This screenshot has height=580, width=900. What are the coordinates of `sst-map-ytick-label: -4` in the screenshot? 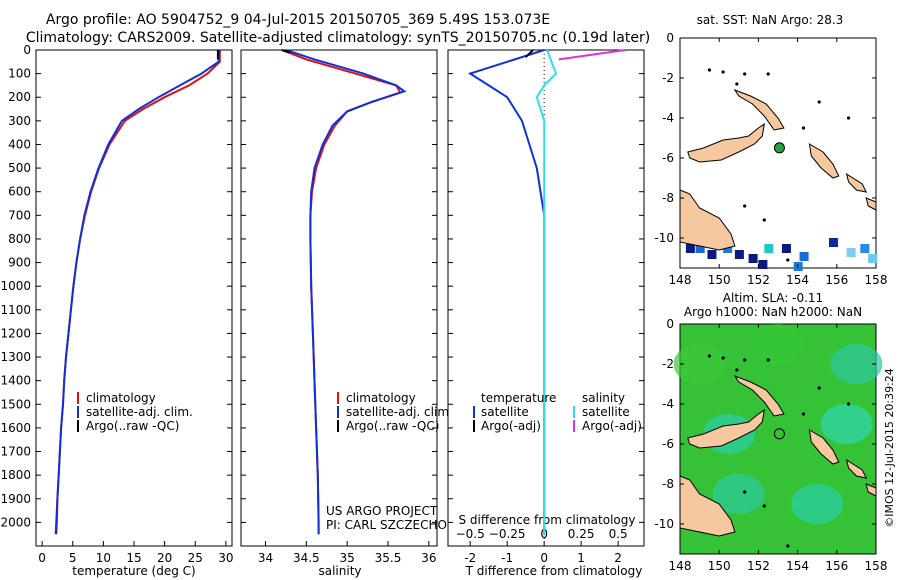 It's located at (668, 118).